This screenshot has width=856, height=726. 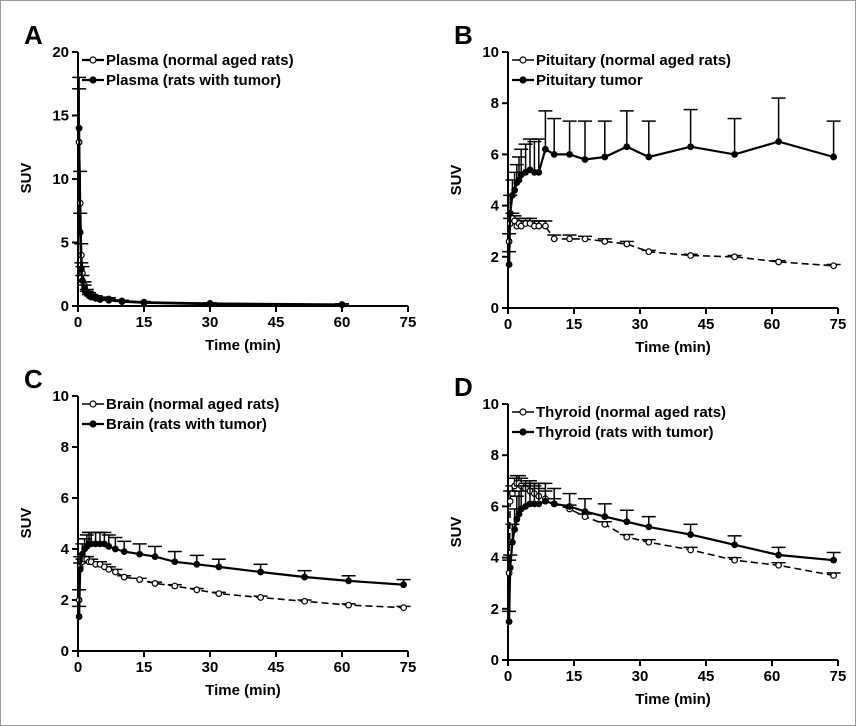 What do you see at coordinates (589, 80) in the screenshot?
I see `legend-label: Pituitary tumor` at bounding box center [589, 80].